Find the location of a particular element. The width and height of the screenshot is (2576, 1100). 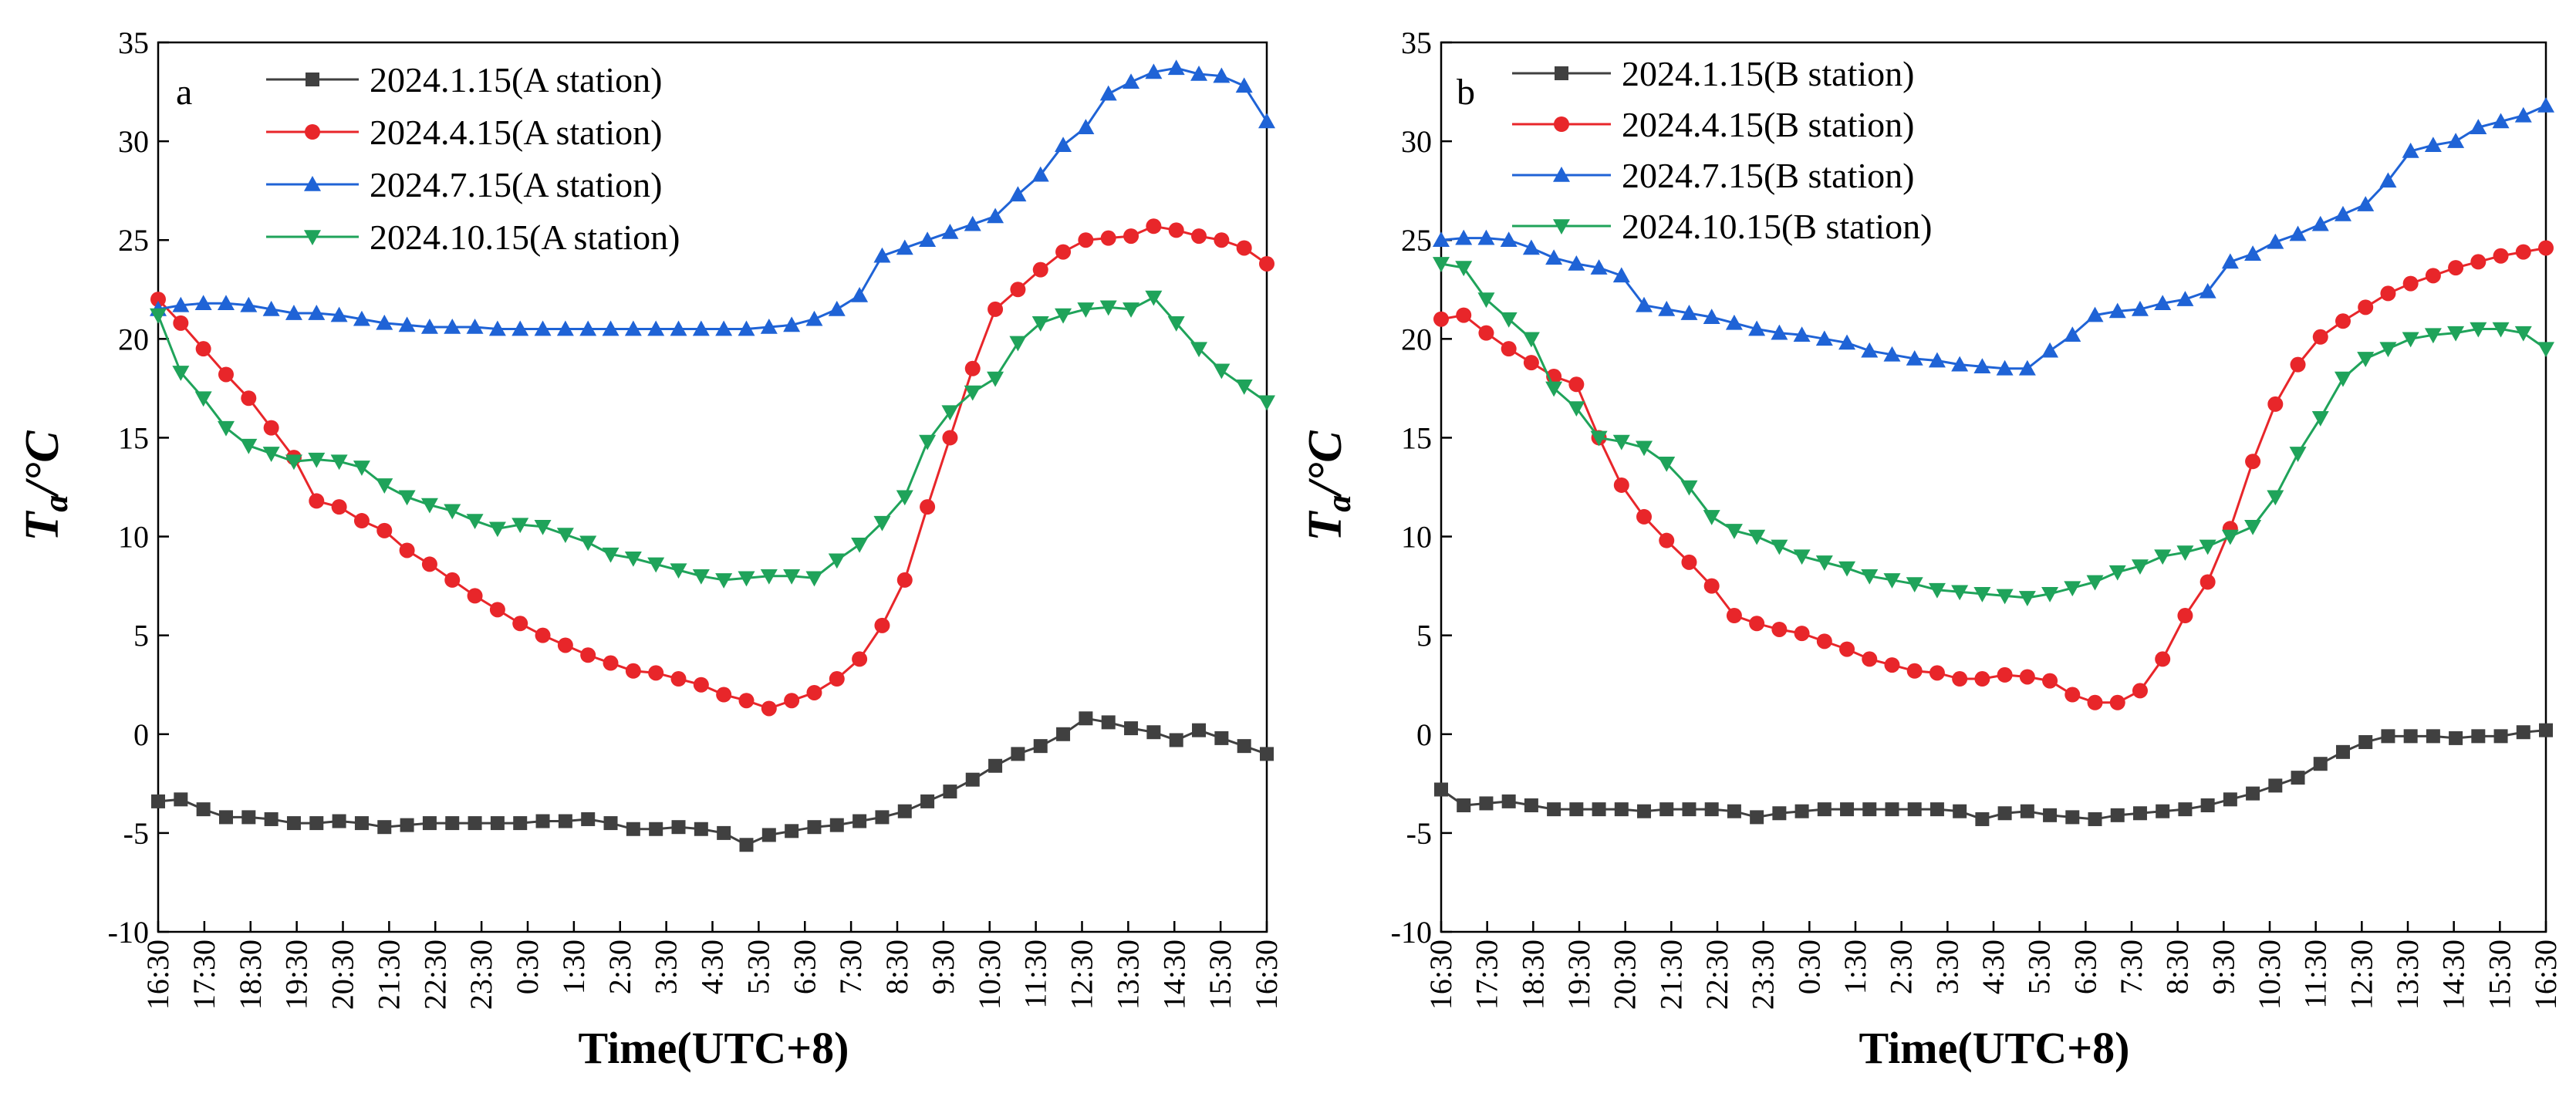

x-tick-label: 15:30 is located at coordinates (2500, 975).